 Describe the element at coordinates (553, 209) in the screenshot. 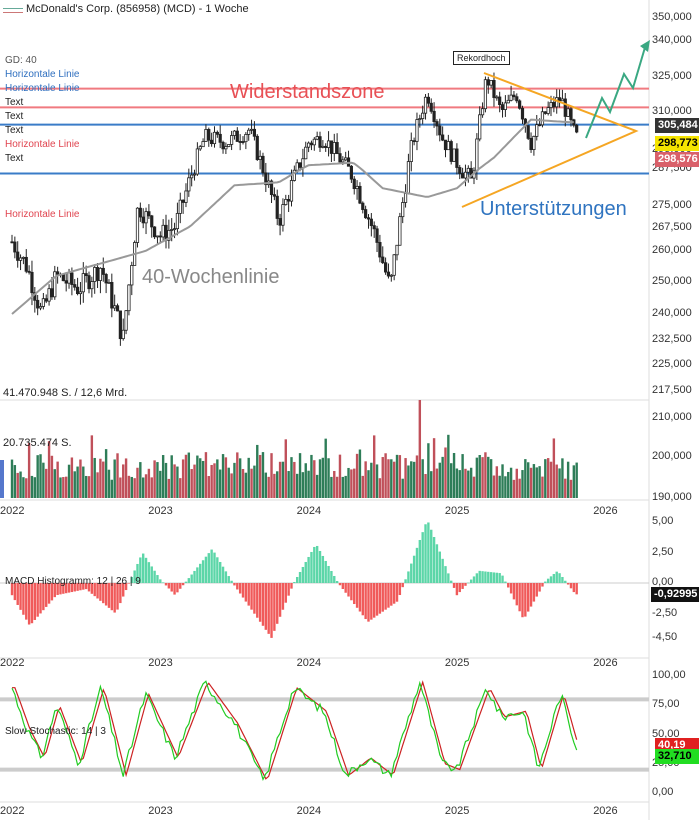

I see `support-label: Unterstützungen` at that location.